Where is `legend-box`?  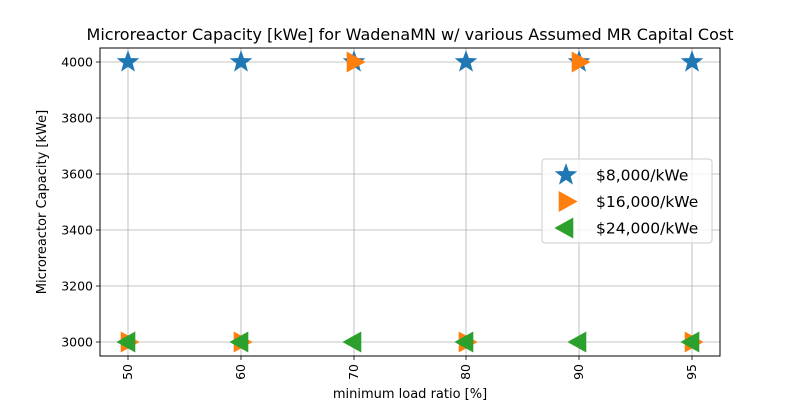 legend-box is located at coordinates (627, 201).